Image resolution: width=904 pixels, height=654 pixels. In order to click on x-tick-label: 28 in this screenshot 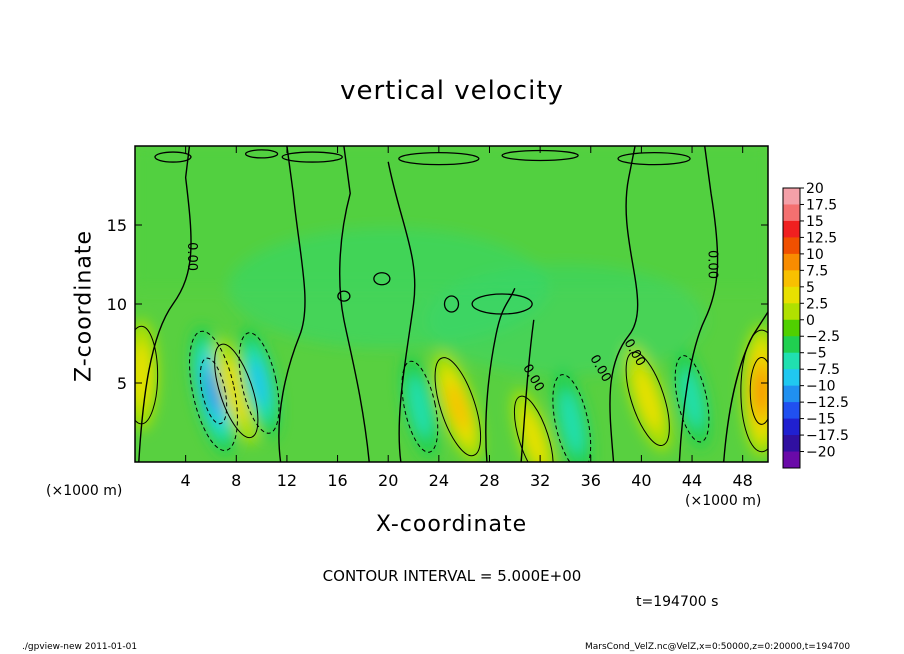, I will do `click(489, 480)`.